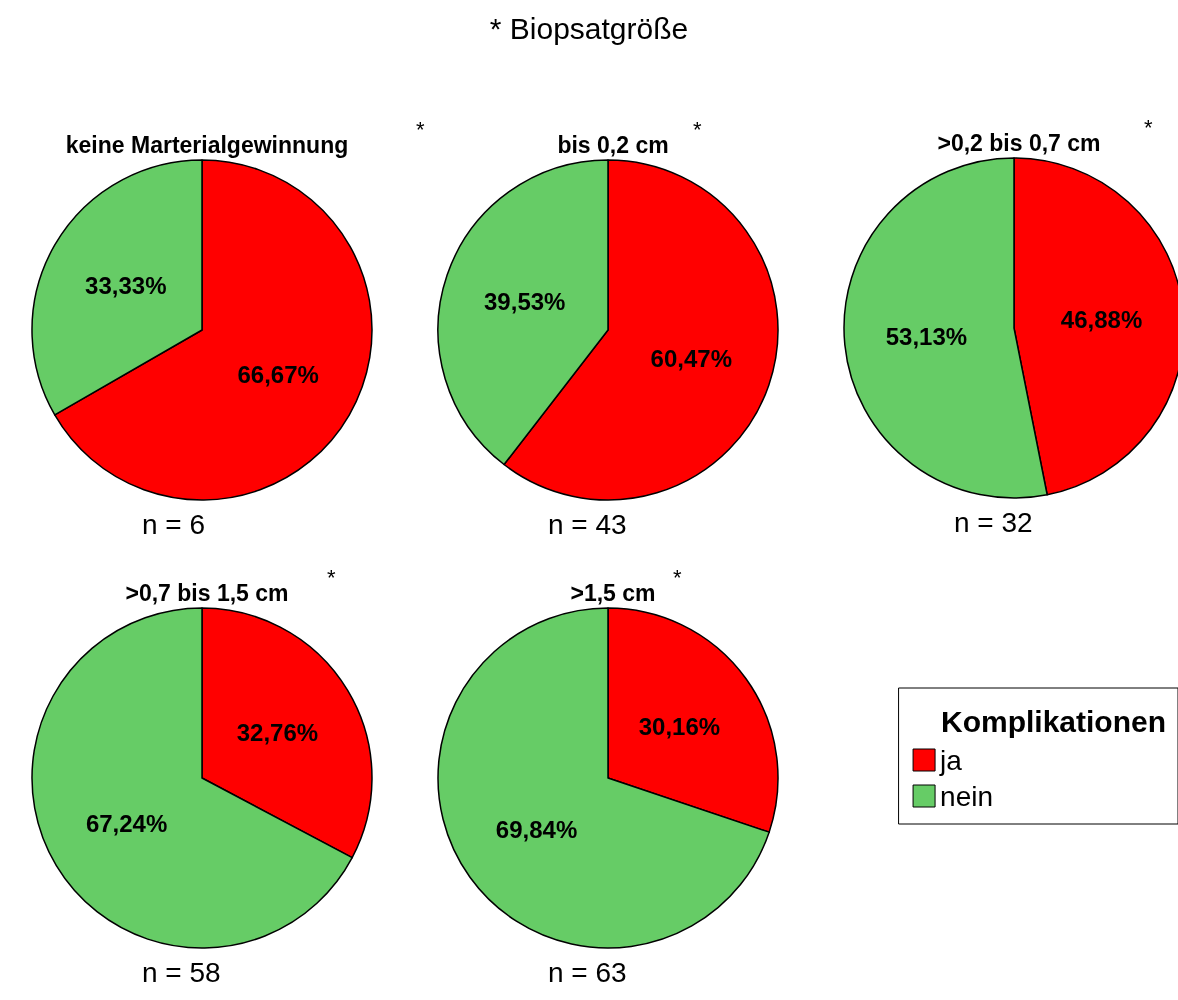  I want to click on data-label: 53,13%, so click(926, 337).